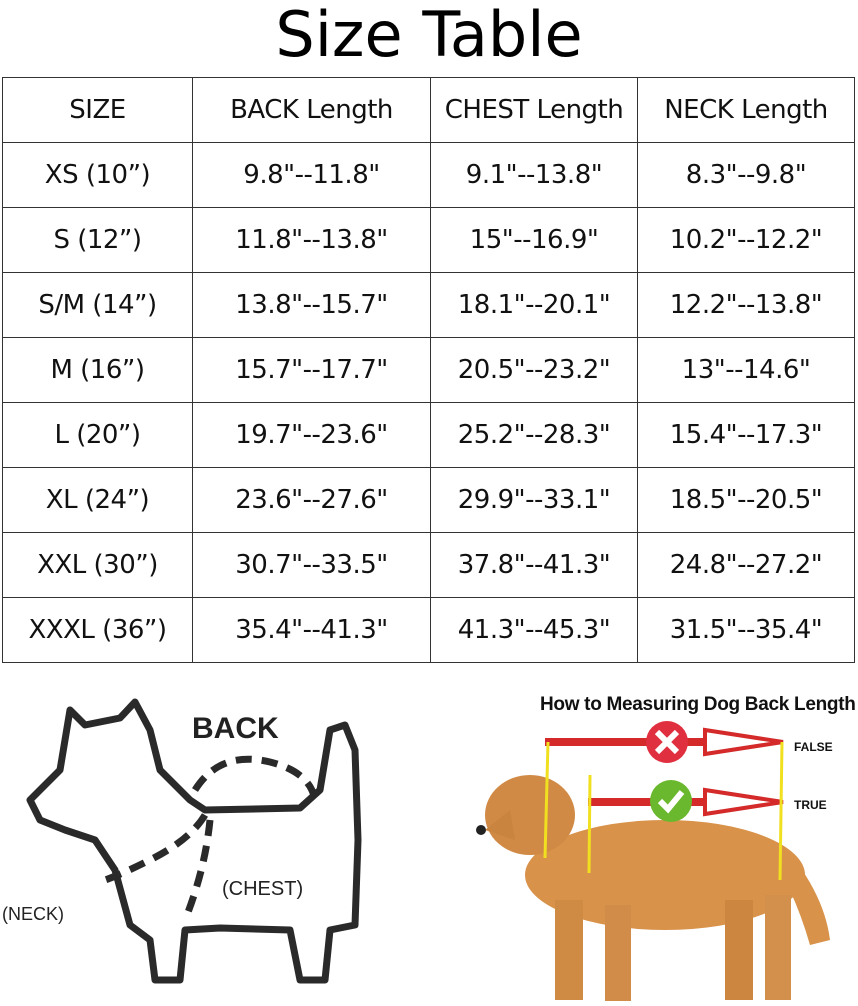 Image resolution: width=858 pixels, height=1006 pixels. Describe the element at coordinates (97, 370) in the screenshot. I see `size-cell: M (16”)` at that location.